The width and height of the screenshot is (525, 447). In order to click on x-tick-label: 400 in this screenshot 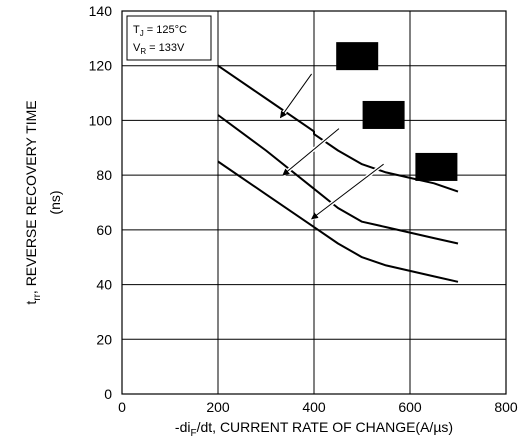, I will do `click(314, 407)`.